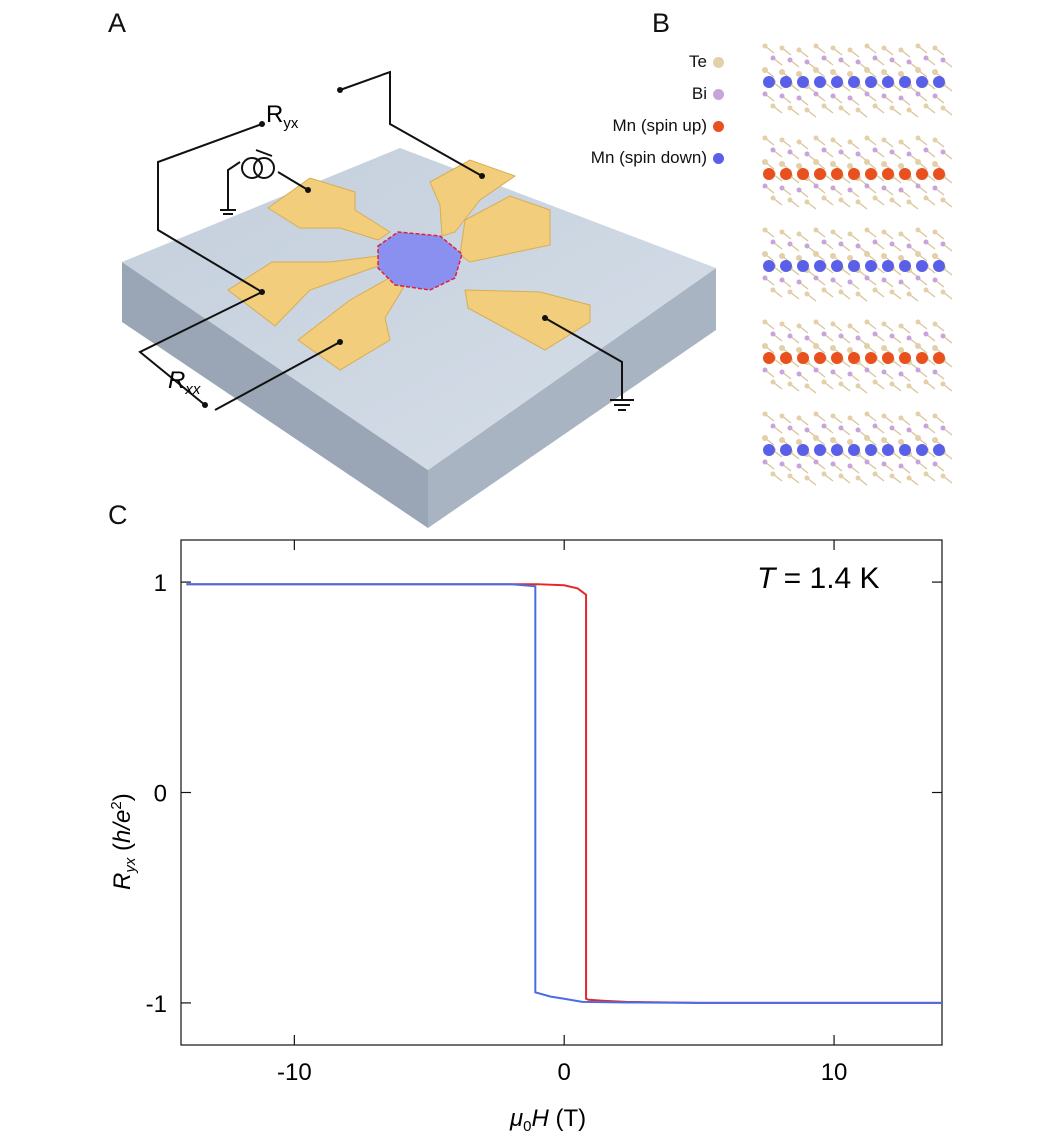  I want to click on wires, so click(380, 240).